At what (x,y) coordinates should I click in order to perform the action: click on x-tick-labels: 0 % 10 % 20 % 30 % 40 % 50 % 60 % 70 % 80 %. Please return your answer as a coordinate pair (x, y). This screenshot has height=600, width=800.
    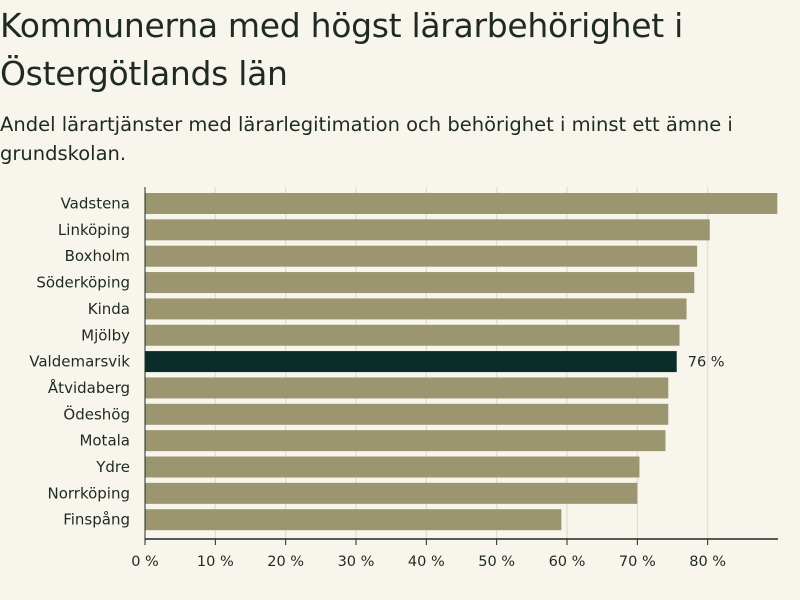
    Looking at the image, I should click on (428, 562).